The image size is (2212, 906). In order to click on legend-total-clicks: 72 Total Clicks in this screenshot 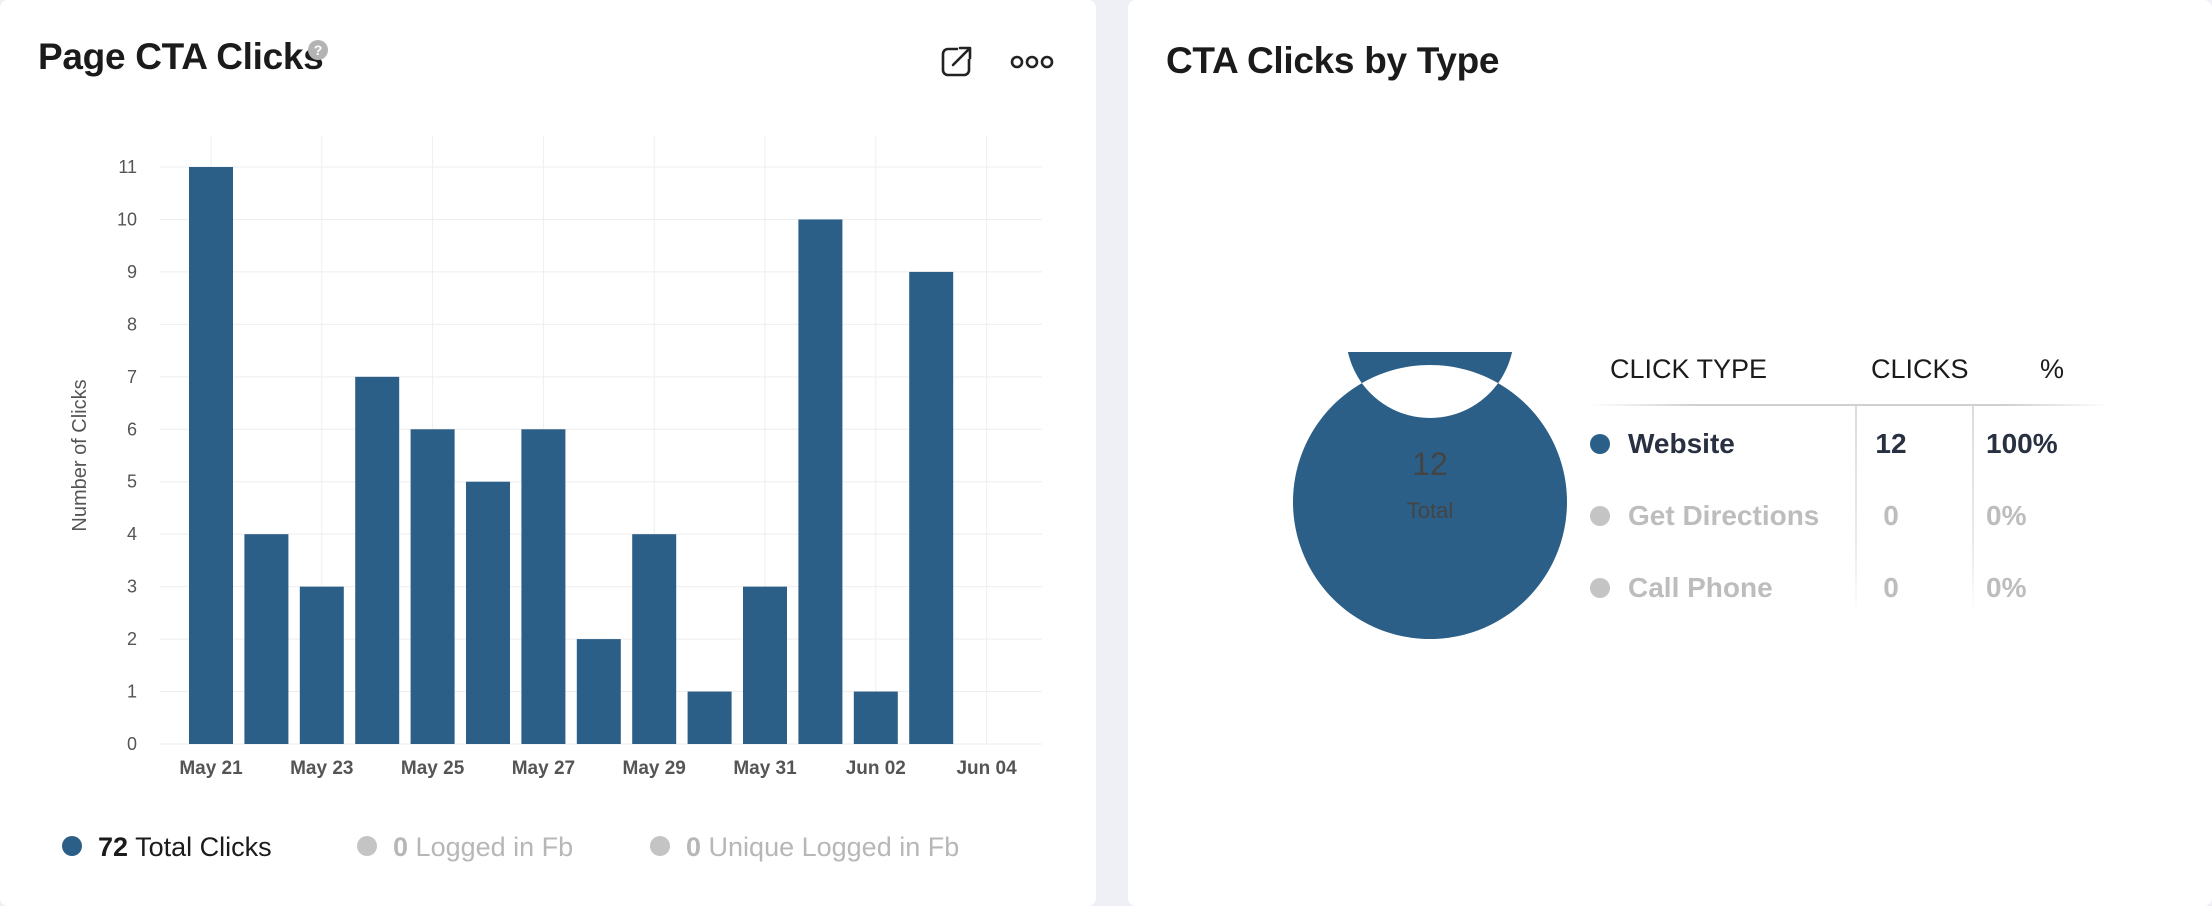, I will do `click(167, 847)`.